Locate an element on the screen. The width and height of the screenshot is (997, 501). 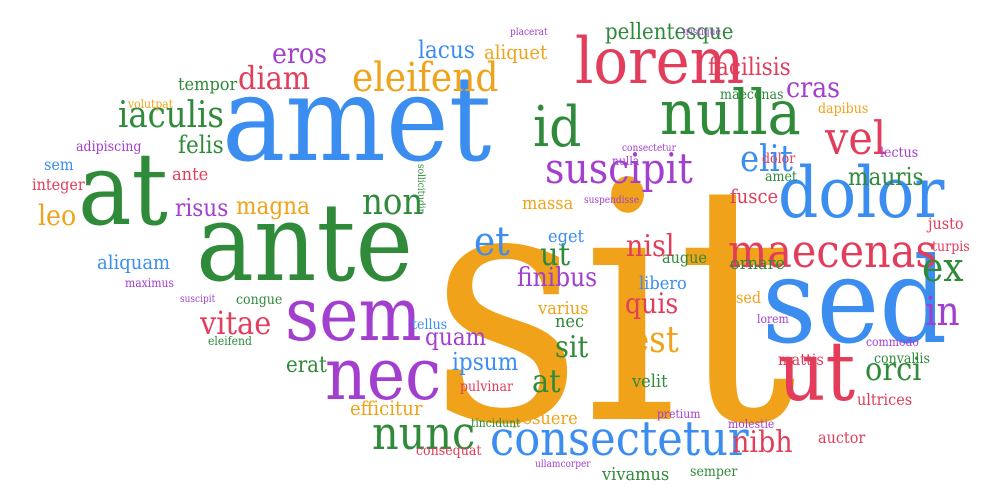
cloud-word: velit is located at coordinates (650, 381).